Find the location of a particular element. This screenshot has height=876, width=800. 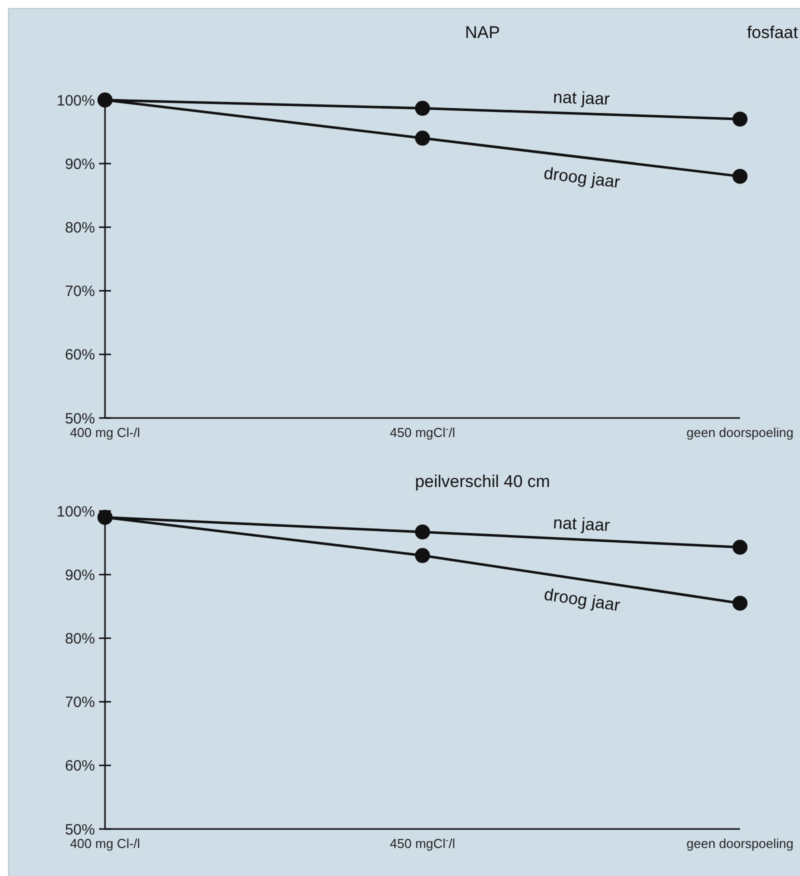

chart-title: NAP is located at coordinates (482, 32).